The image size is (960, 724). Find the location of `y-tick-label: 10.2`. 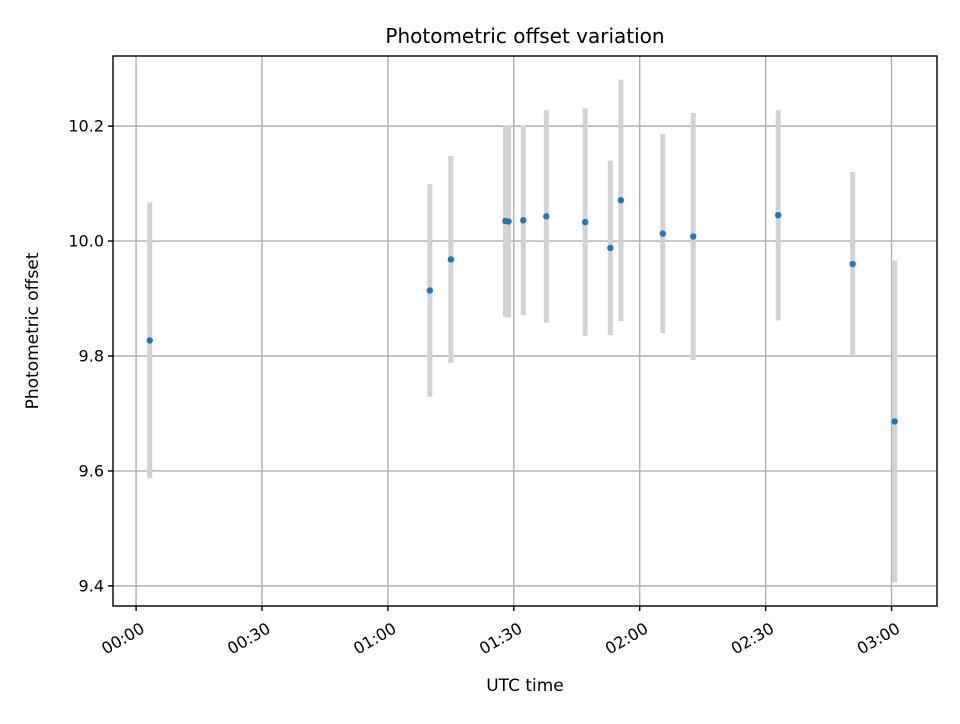

y-tick-label: 10.2 is located at coordinates (86, 126).